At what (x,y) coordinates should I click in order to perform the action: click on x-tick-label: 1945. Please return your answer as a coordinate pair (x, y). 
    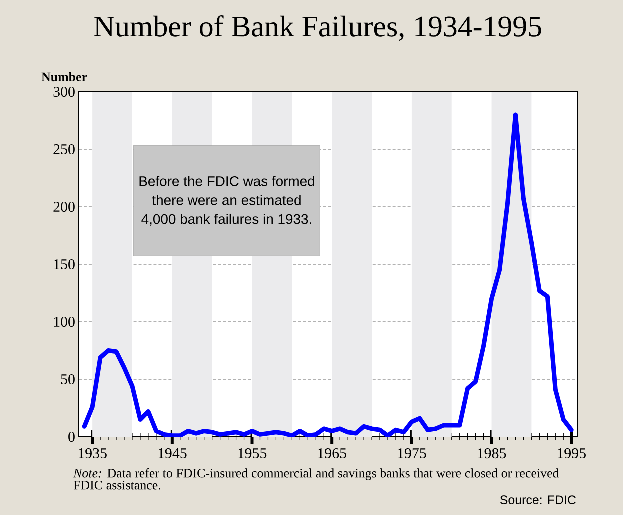
    Looking at the image, I should click on (172, 453).